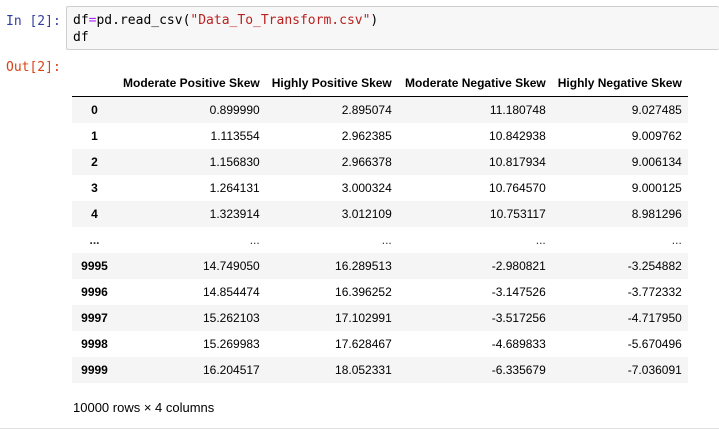 Image resolution: width=719 pixels, height=429 pixels. Describe the element at coordinates (94, 188) in the screenshot. I see `row-index: 3` at that location.